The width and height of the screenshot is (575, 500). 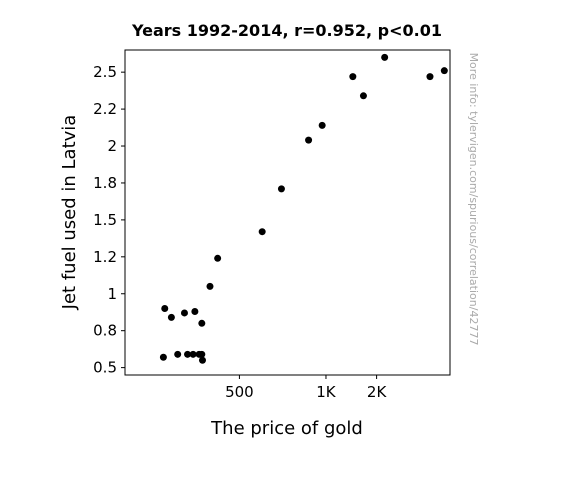 I want to click on y-tick-label: 0.8, so click(x=105, y=331).